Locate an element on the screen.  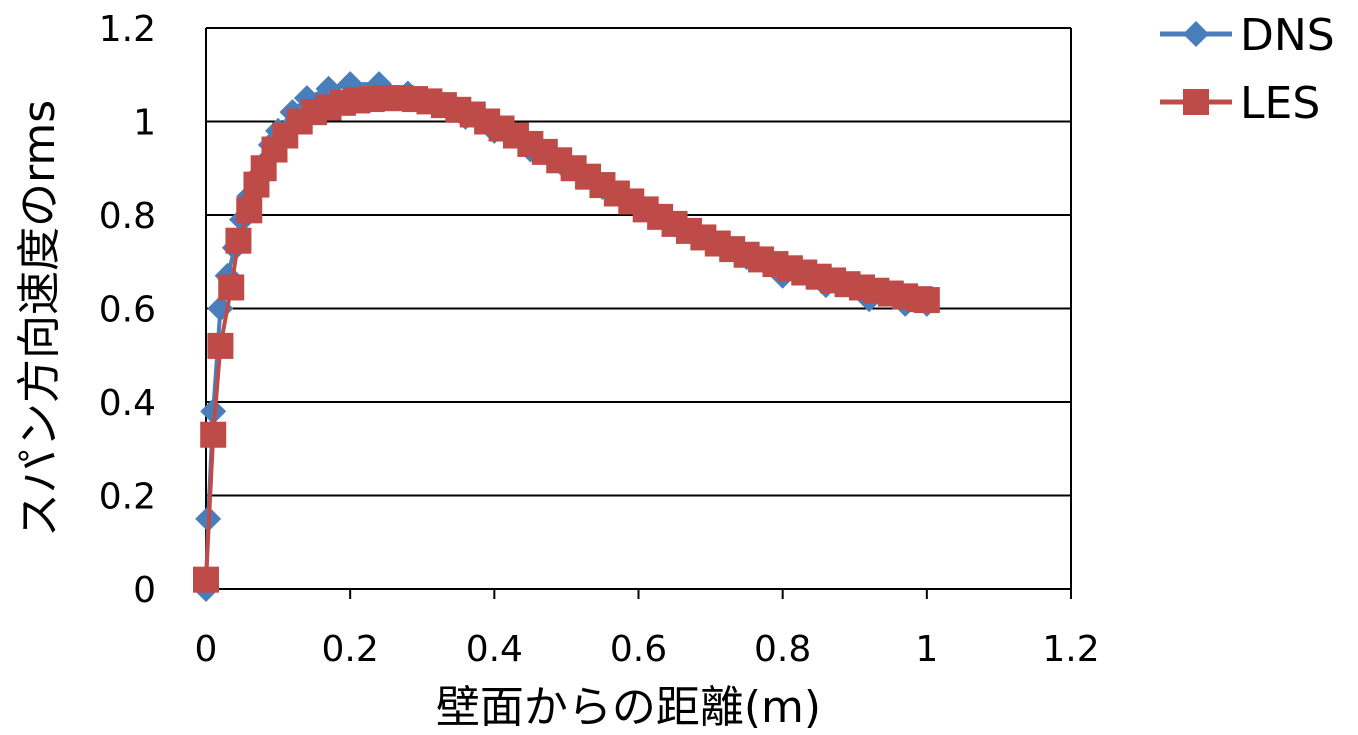
x-tick-label: 0.6 is located at coordinates (638, 649).